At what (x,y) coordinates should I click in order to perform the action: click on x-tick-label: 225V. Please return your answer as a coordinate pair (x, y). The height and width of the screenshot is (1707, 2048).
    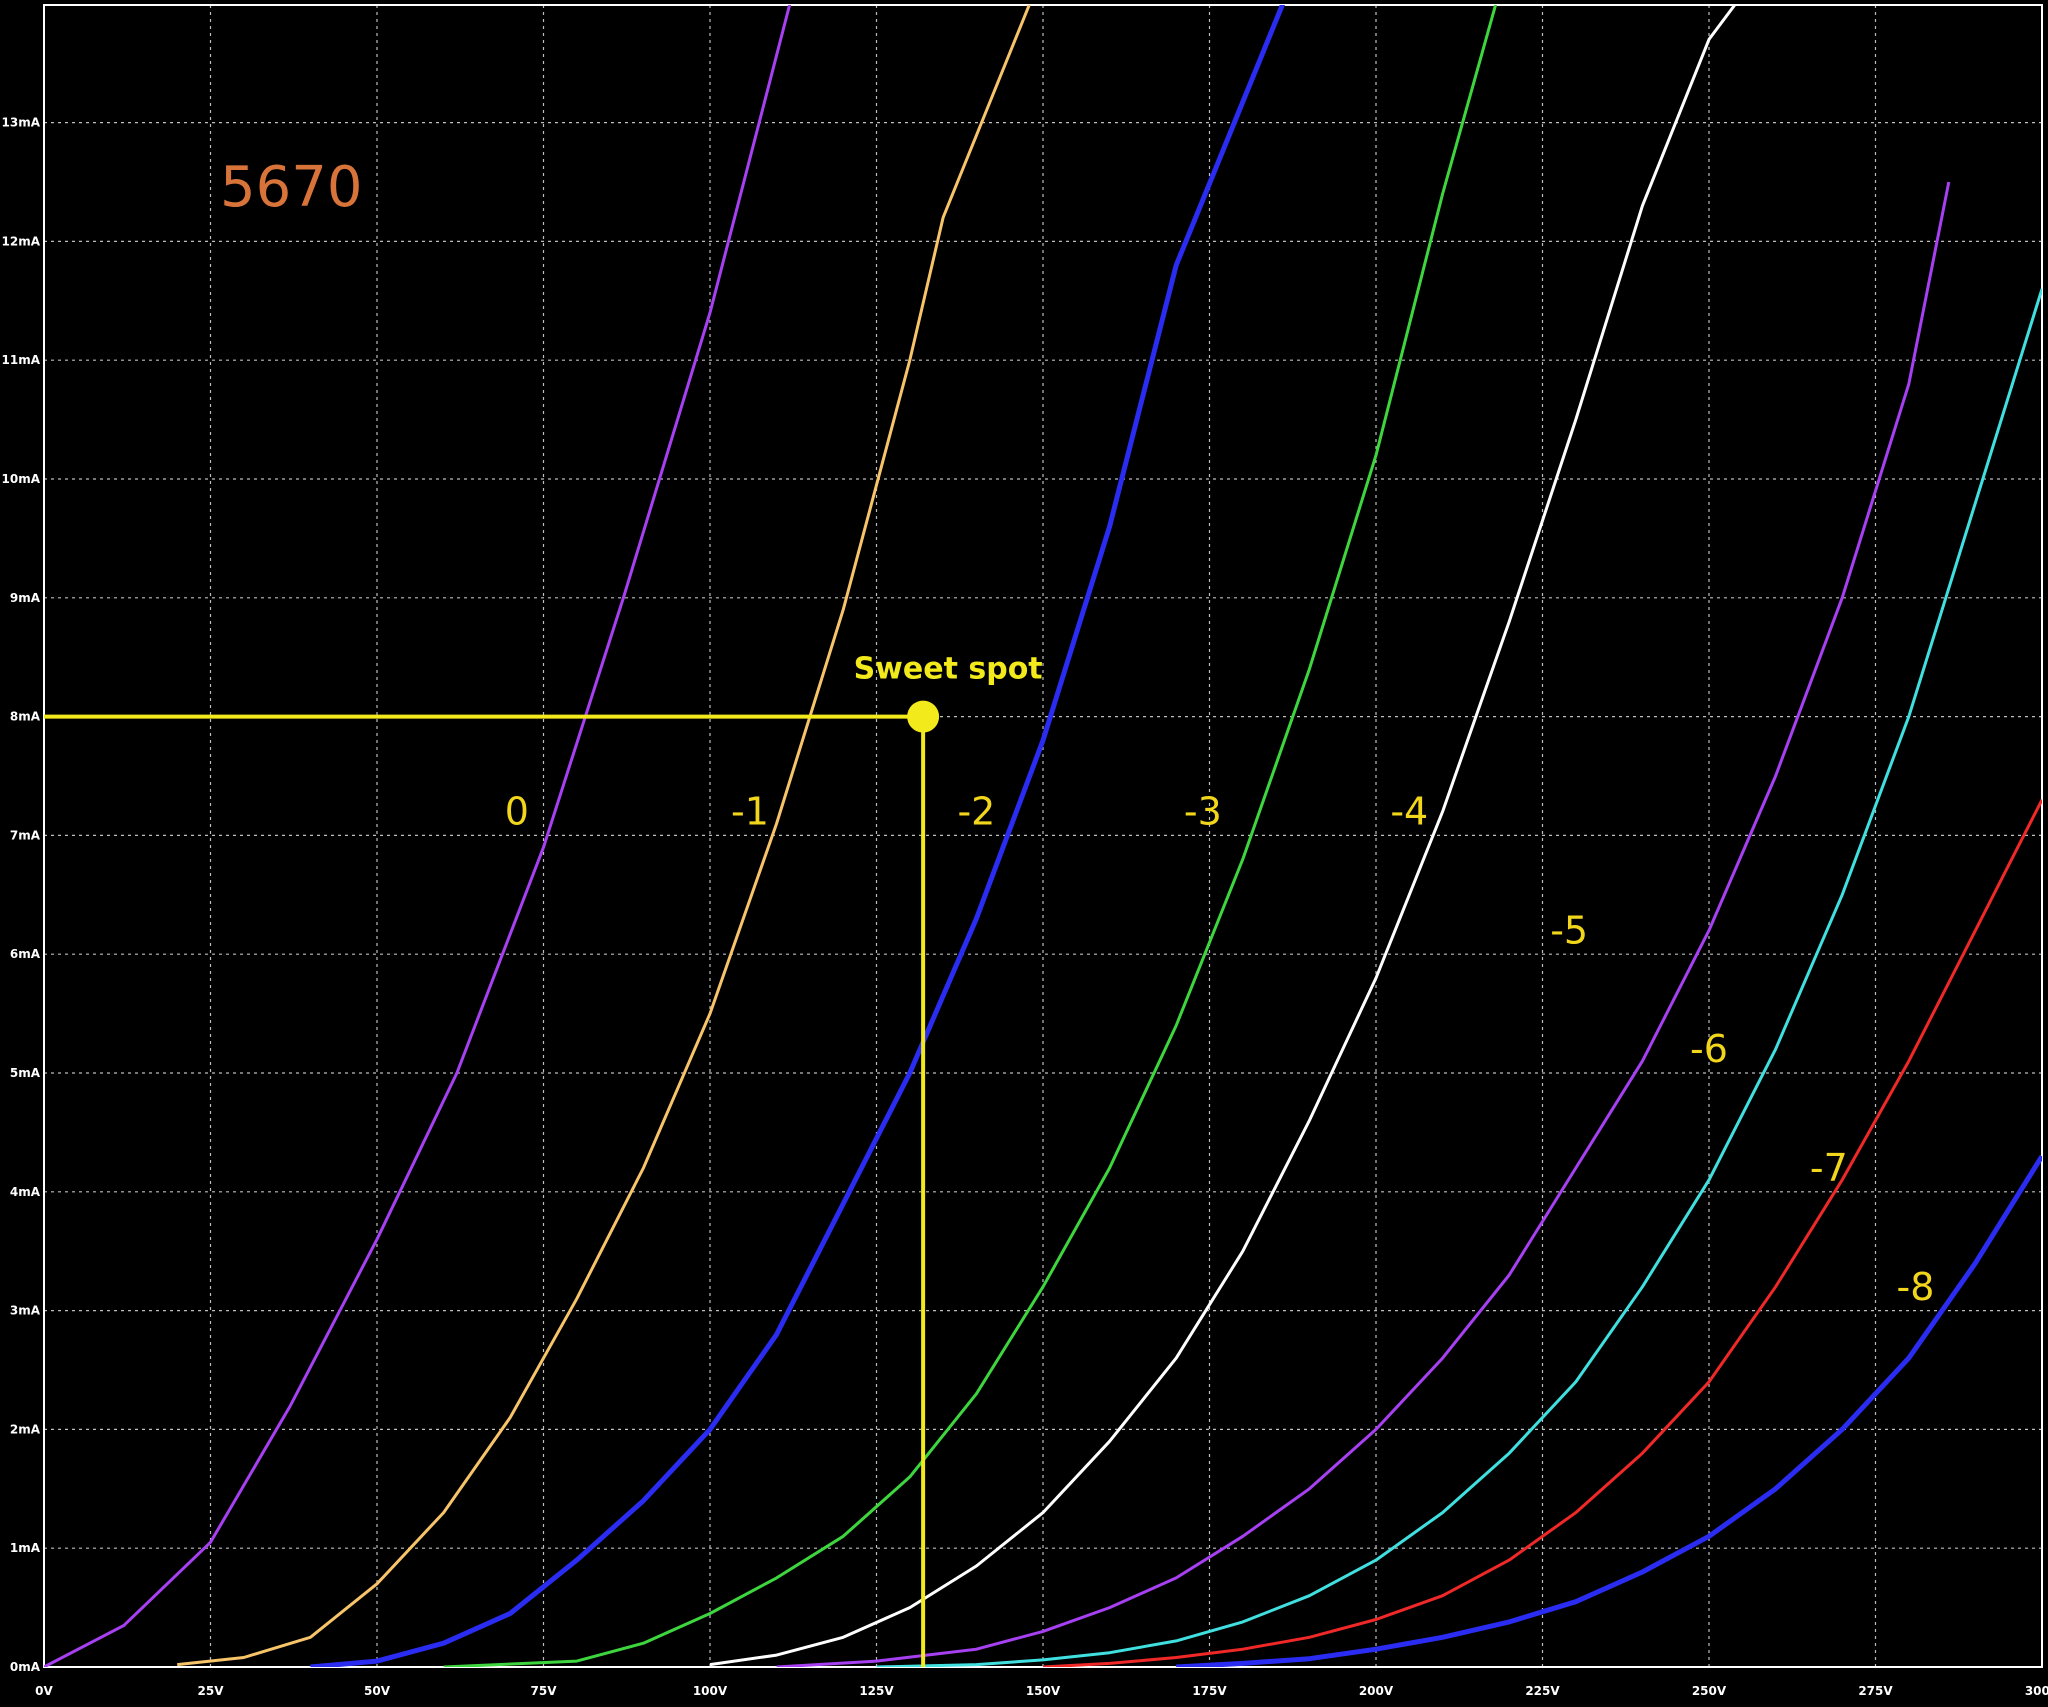
    Looking at the image, I should click on (1542, 1691).